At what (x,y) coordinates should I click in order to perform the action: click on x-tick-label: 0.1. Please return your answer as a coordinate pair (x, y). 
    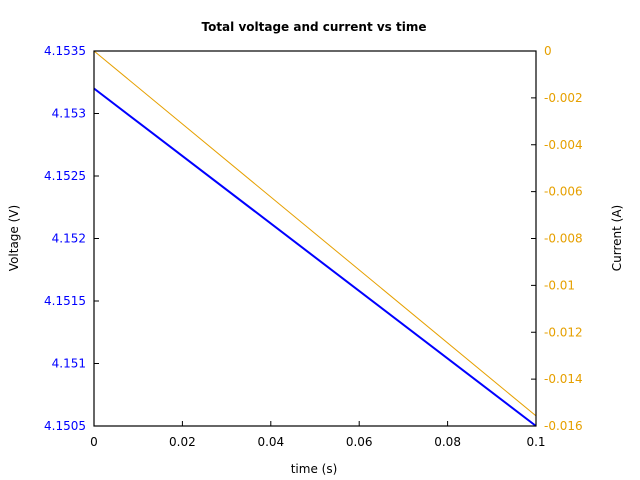
    Looking at the image, I should click on (535, 442).